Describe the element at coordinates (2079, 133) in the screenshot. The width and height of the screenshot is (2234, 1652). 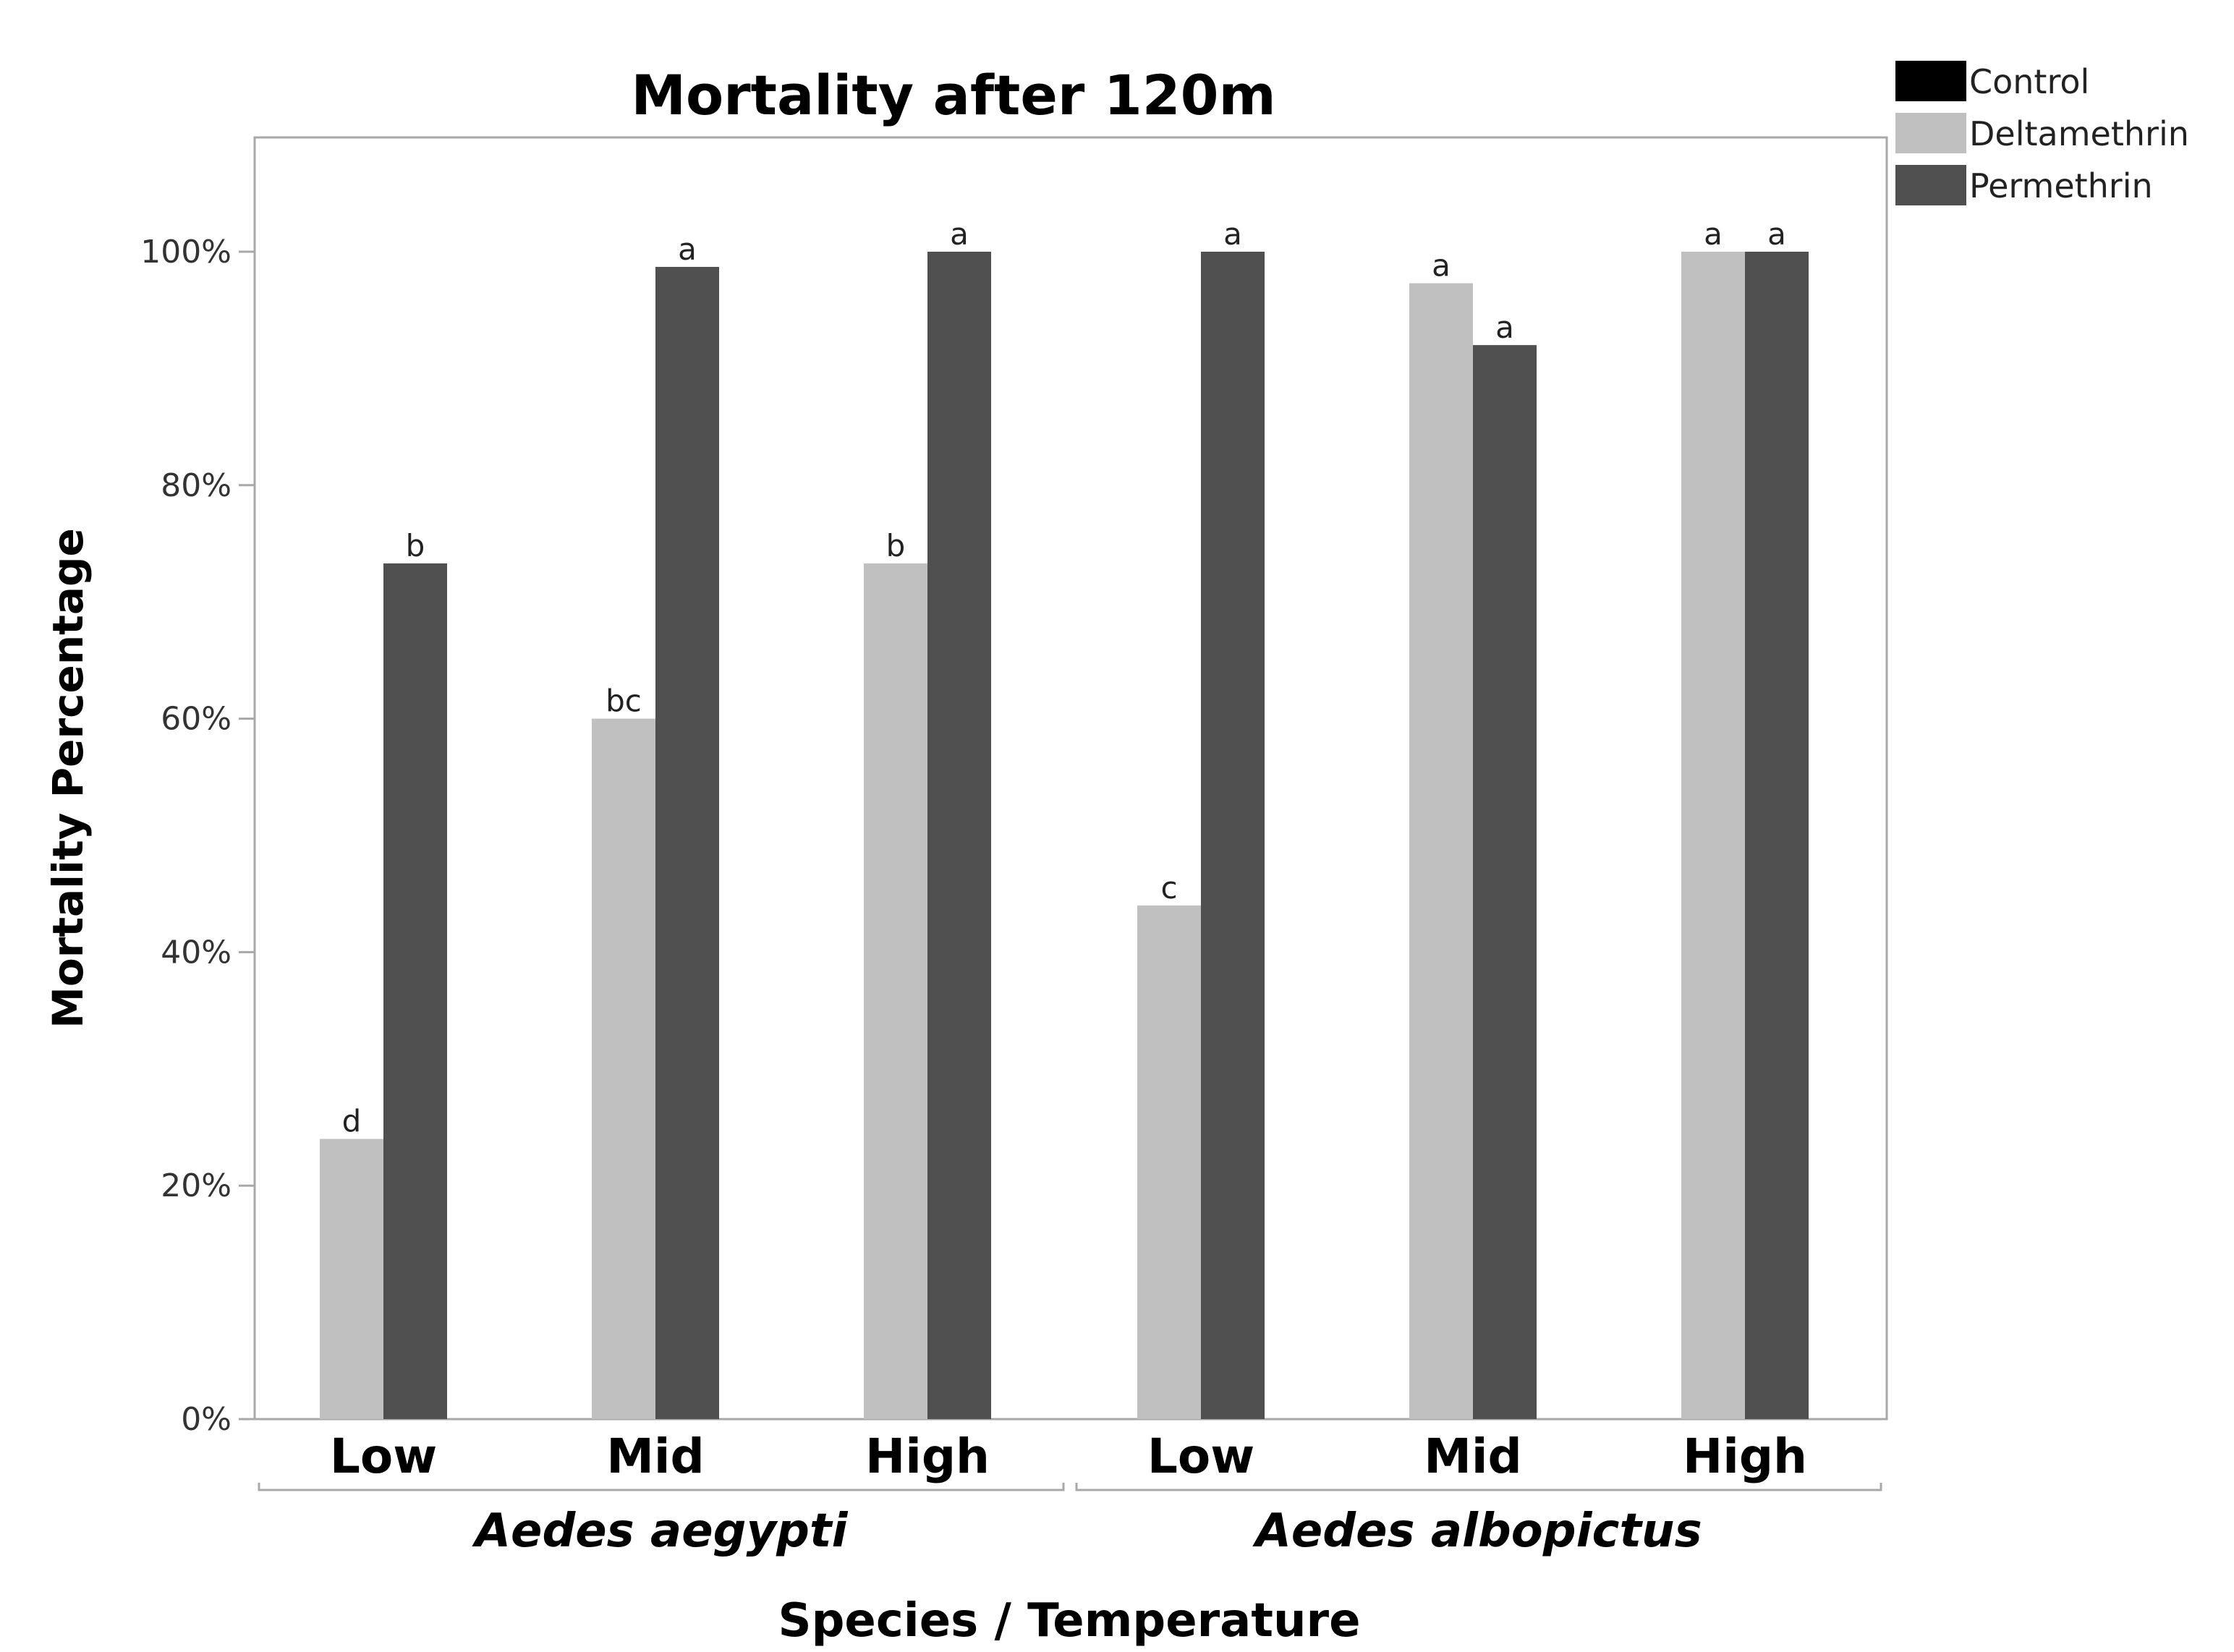
I see `legend-label-deltamethrin: Deltamethrin` at that location.